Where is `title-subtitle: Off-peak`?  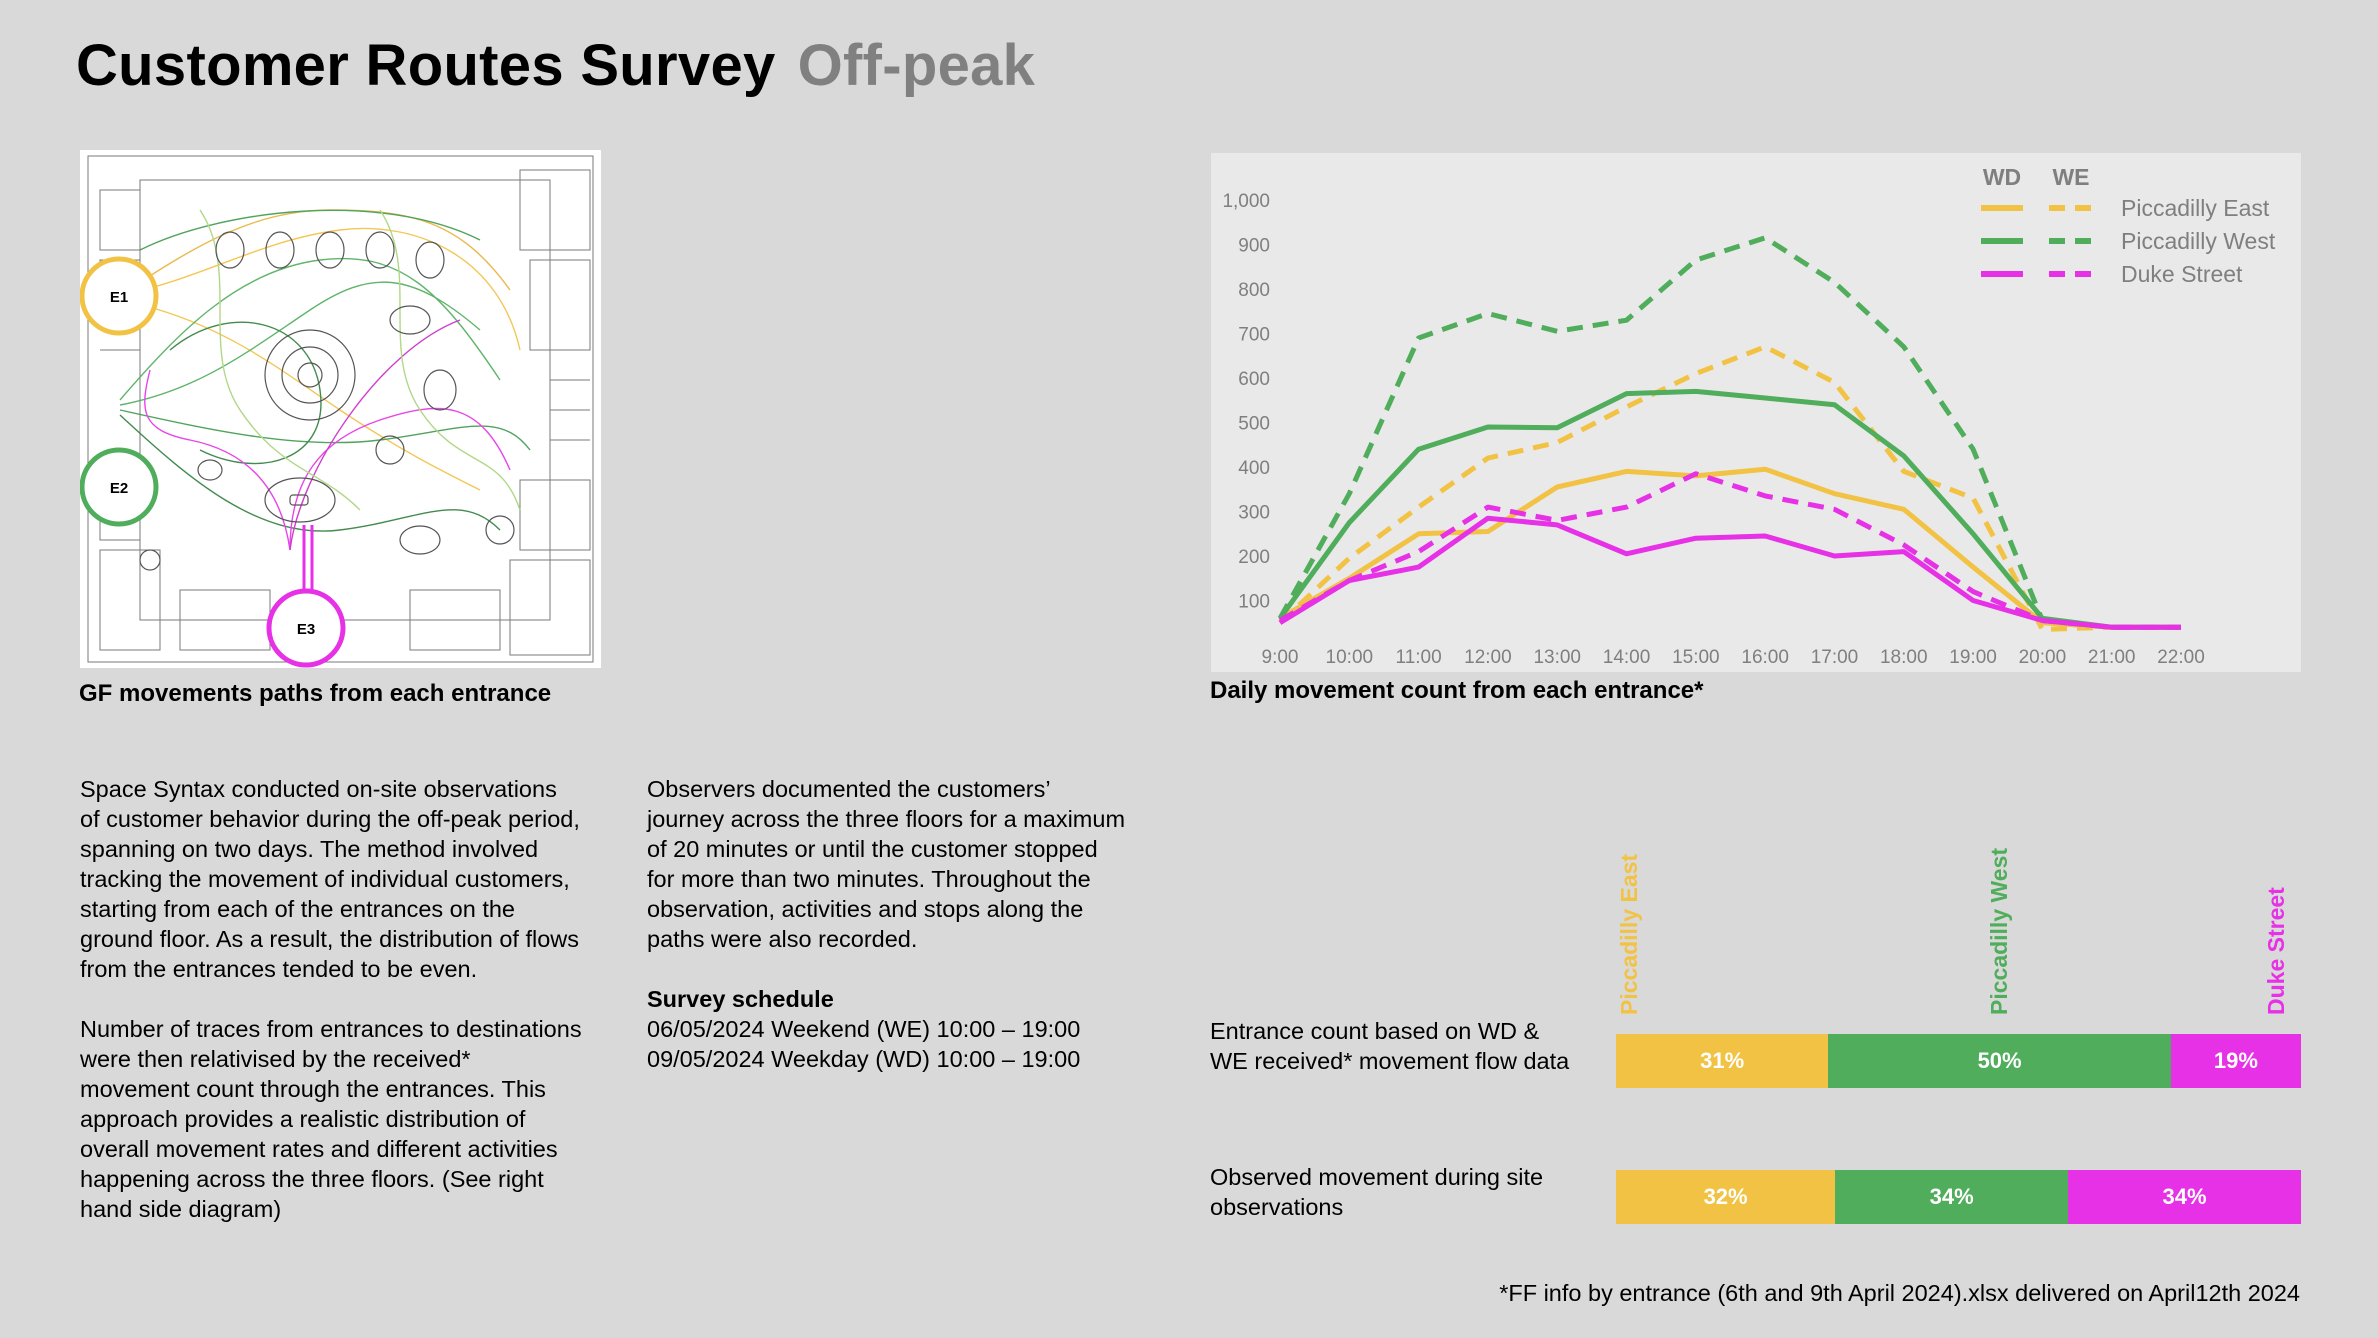
title-subtitle: Off-peak is located at coordinates (916, 65).